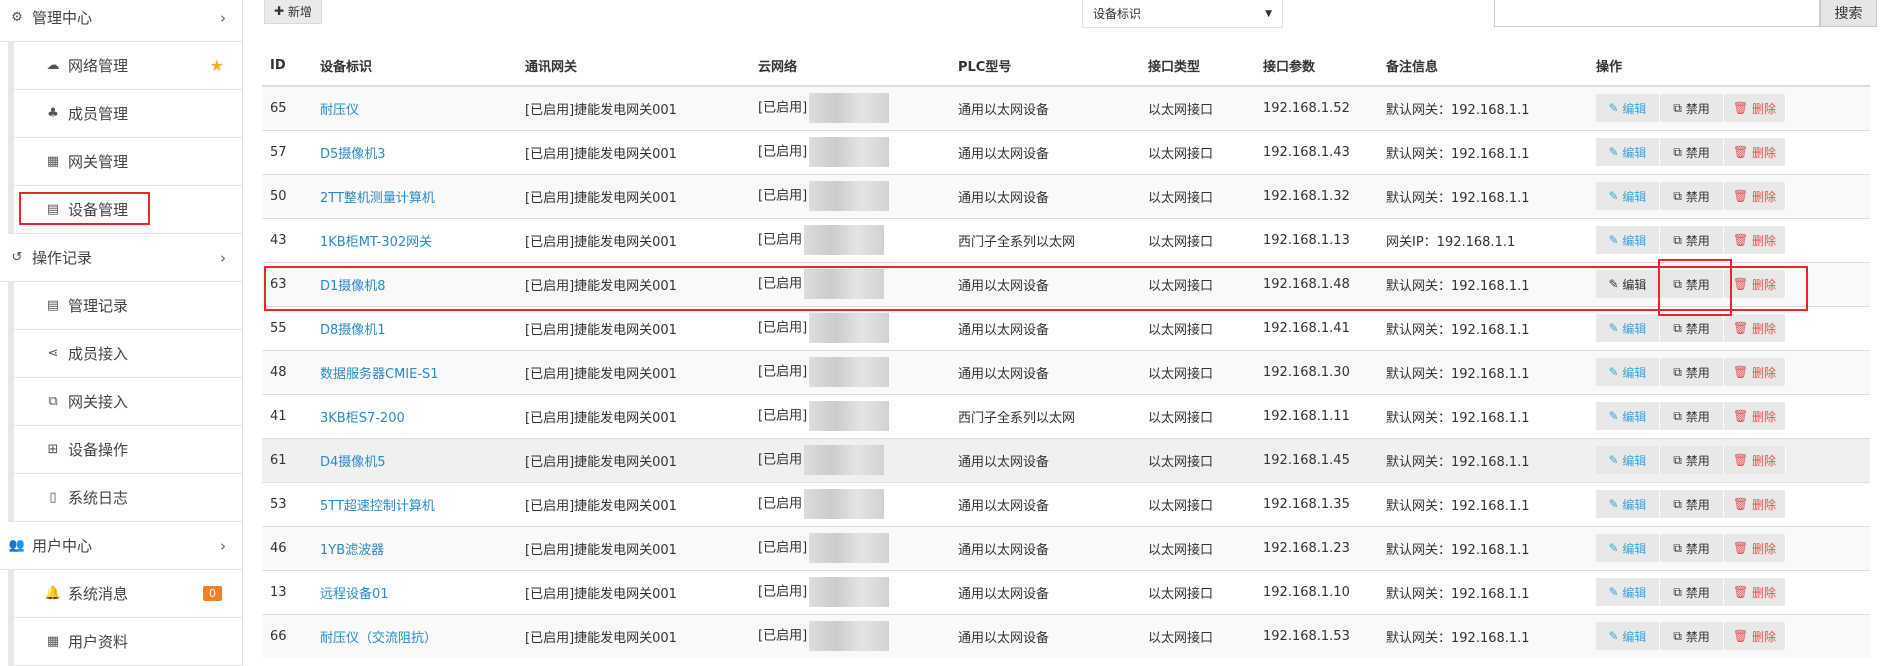 Image resolution: width=1880 pixels, height=666 pixels. Describe the element at coordinates (1182, 14) in the screenshot. I see `search-field-select: 设备标识 ▼` at that location.